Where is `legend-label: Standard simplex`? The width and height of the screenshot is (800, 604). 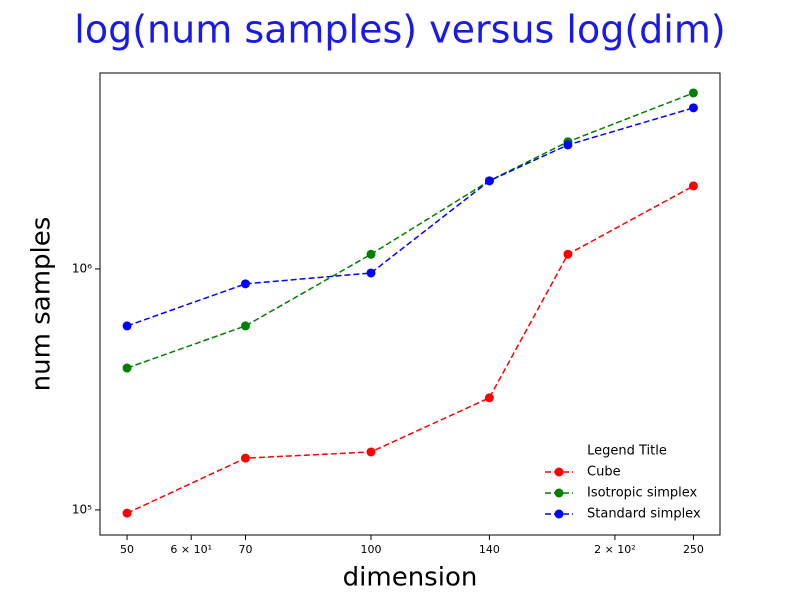 legend-label: Standard simplex is located at coordinates (644, 514).